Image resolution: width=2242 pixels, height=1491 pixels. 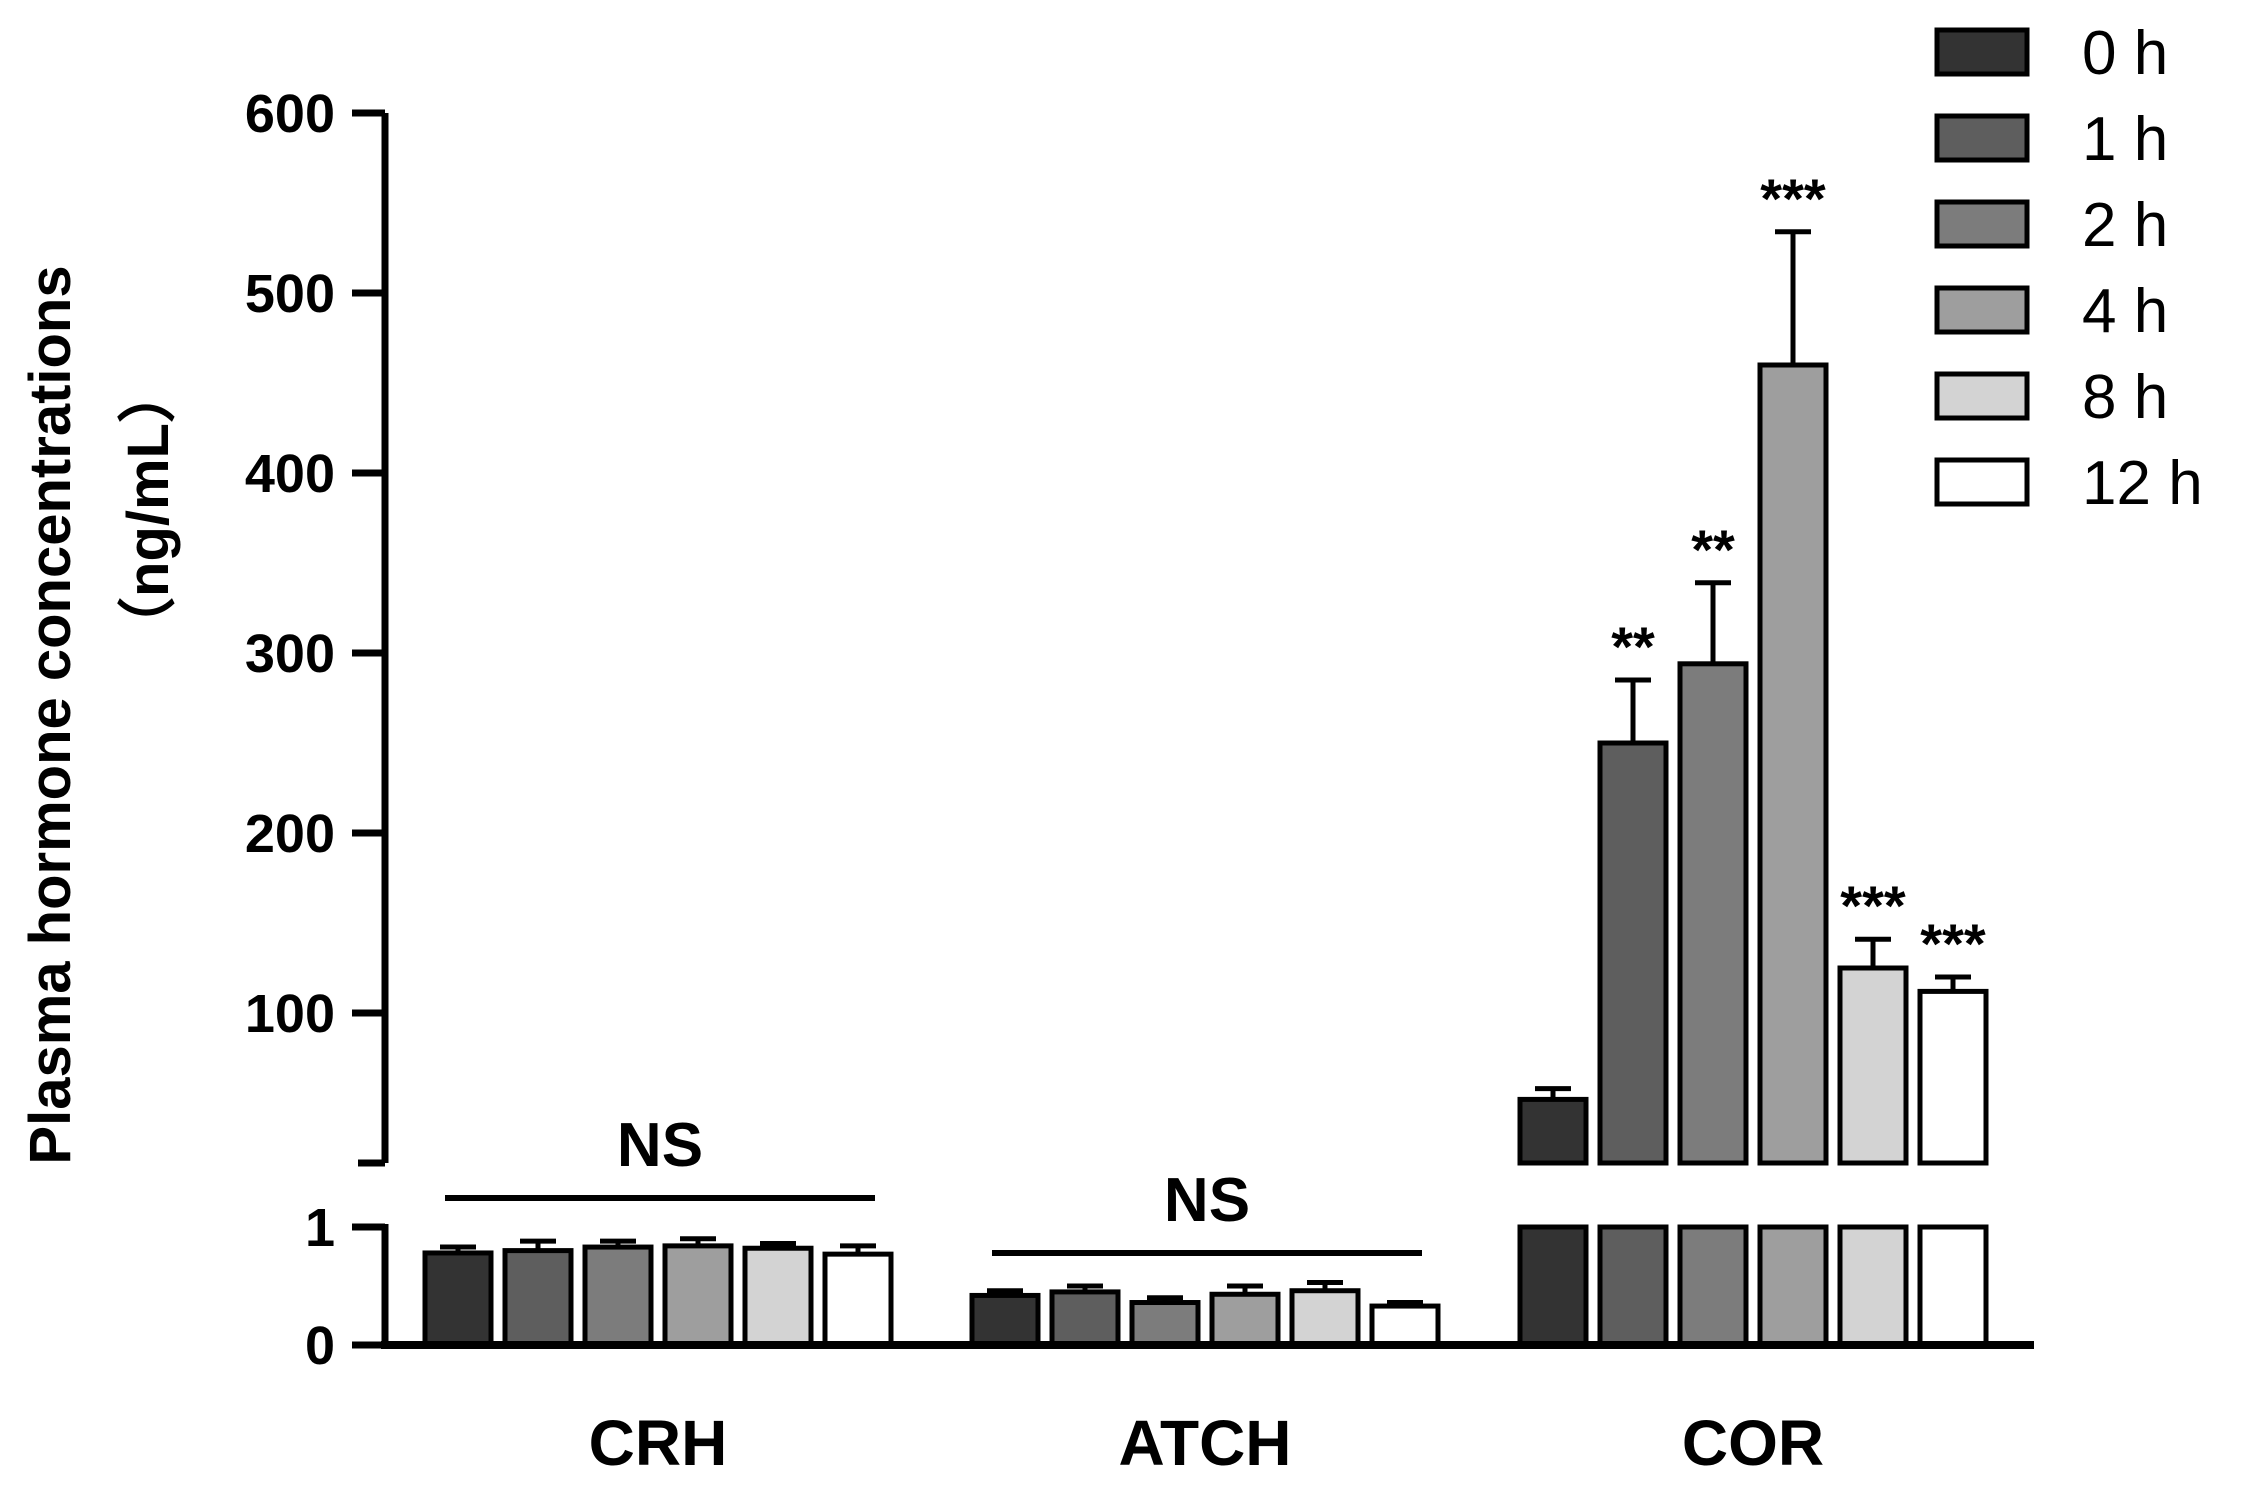 What do you see at coordinates (1713, 1286) in the screenshot?
I see `bar-COR-2h-lower` at bounding box center [1713, 1286].